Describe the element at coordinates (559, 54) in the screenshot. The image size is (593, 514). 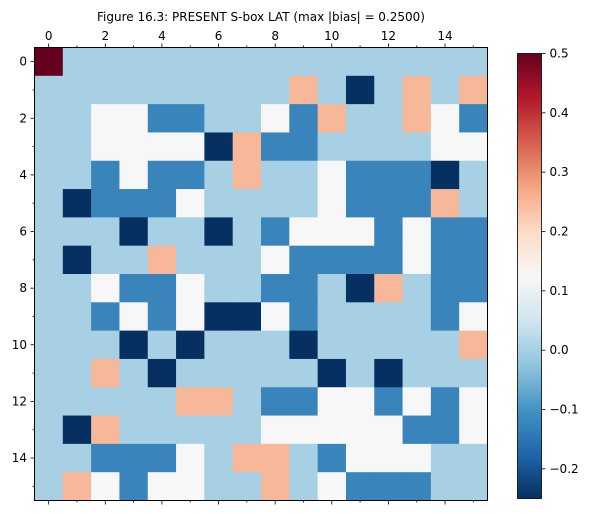
I see `colorbar-tick-label: 0.5` at that location.